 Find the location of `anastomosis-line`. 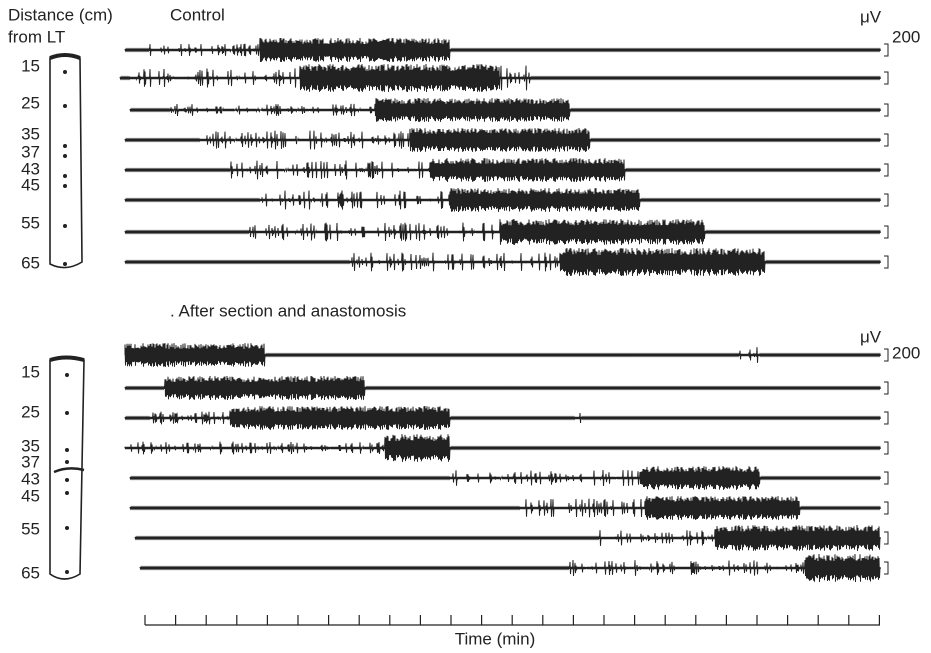

anastomosis-line is located at coordinates (69, 470).